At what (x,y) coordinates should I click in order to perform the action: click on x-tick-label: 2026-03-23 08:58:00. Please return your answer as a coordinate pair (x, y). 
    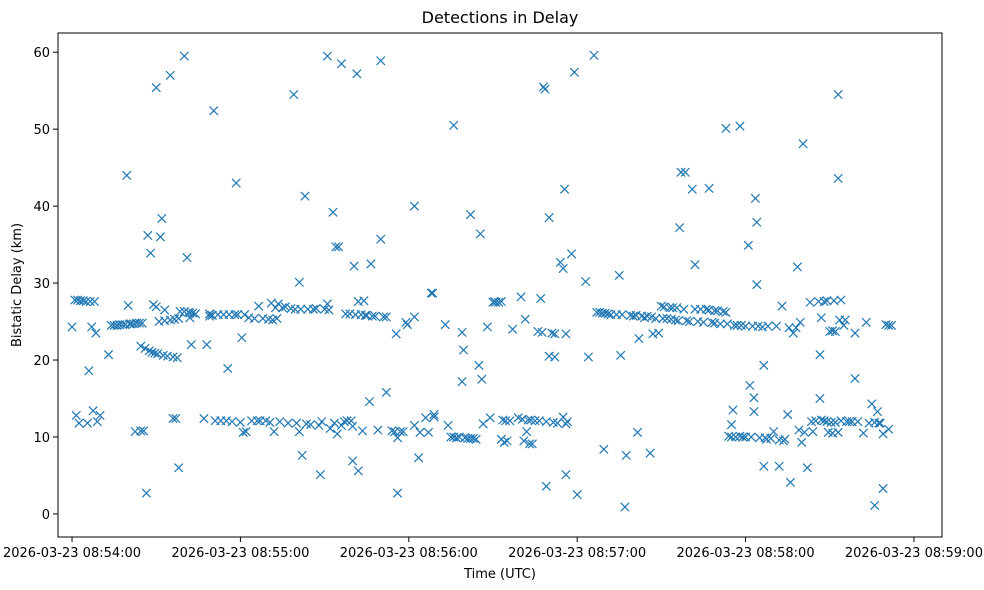
    Looking at the image, I should click on (746, 553).